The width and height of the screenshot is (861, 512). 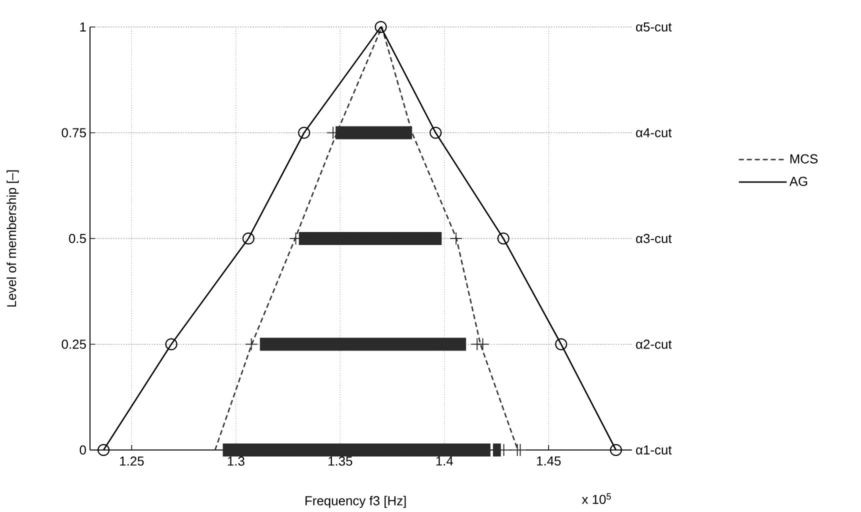 I want to click on y-tick-label: 0.5, so click(x=77, y=239).